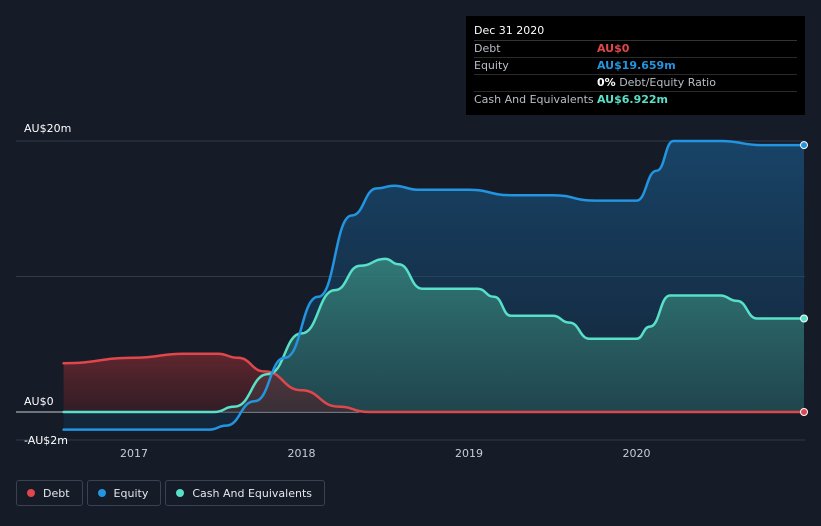  What do you see at coordinates (487, 48) in the screenshot?
I see `tooltip-label: Debt` at bounding box center [487, 48].